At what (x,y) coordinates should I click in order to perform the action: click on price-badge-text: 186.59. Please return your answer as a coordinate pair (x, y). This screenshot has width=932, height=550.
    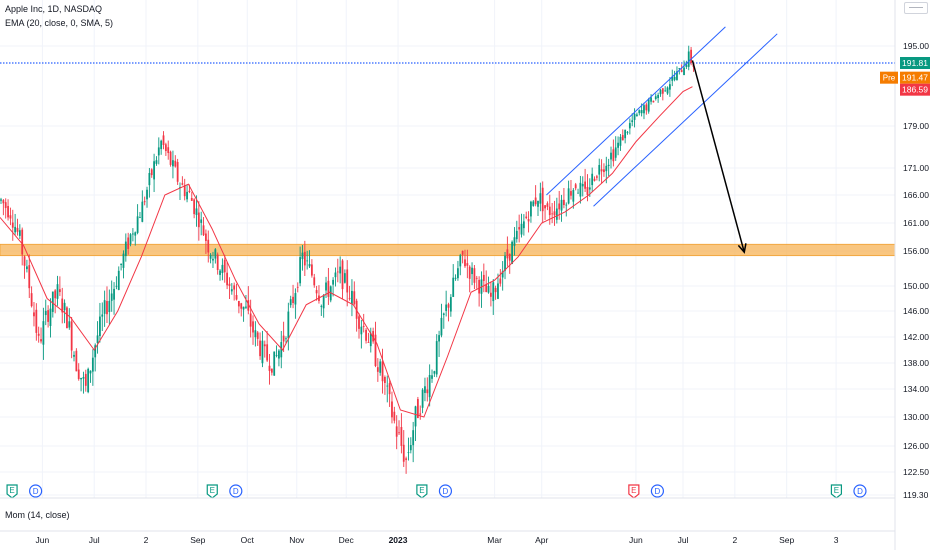
    Looking at the image, I should click on (915, 90).